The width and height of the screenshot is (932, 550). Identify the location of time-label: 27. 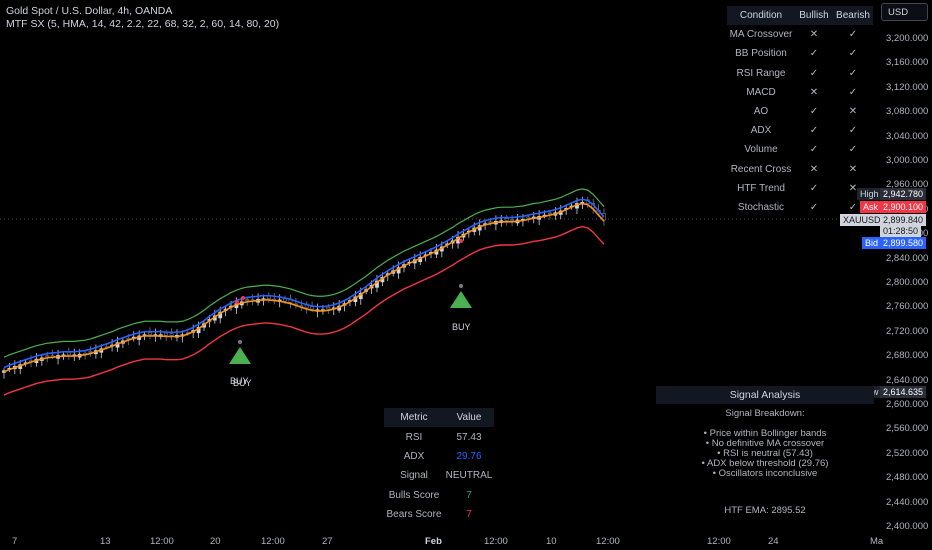
(327, 541).